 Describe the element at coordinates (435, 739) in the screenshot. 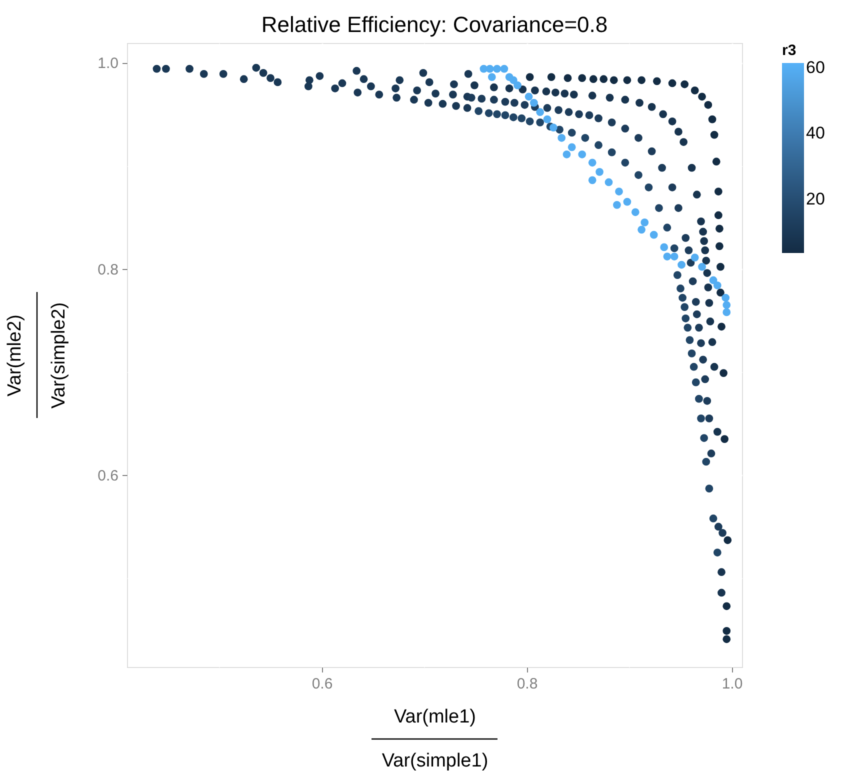

I see `text: Var(mle1) Var(simple1)` at that location.